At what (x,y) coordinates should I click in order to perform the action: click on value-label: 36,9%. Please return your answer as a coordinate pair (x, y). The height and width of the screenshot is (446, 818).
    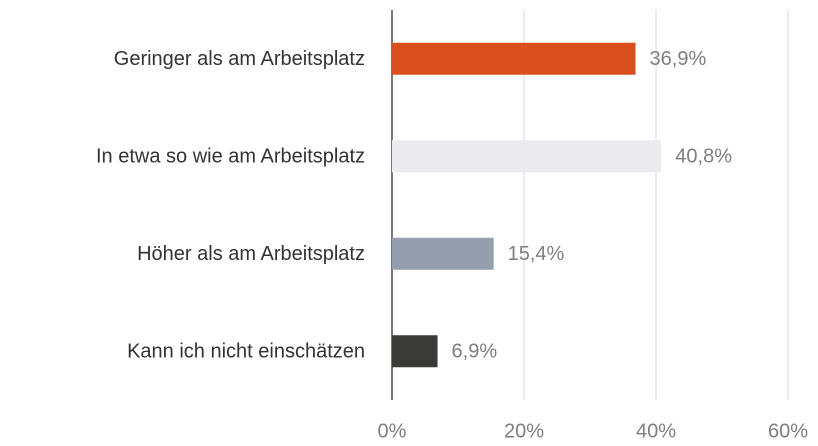
    Looking at the image, I should click on (678, 59).